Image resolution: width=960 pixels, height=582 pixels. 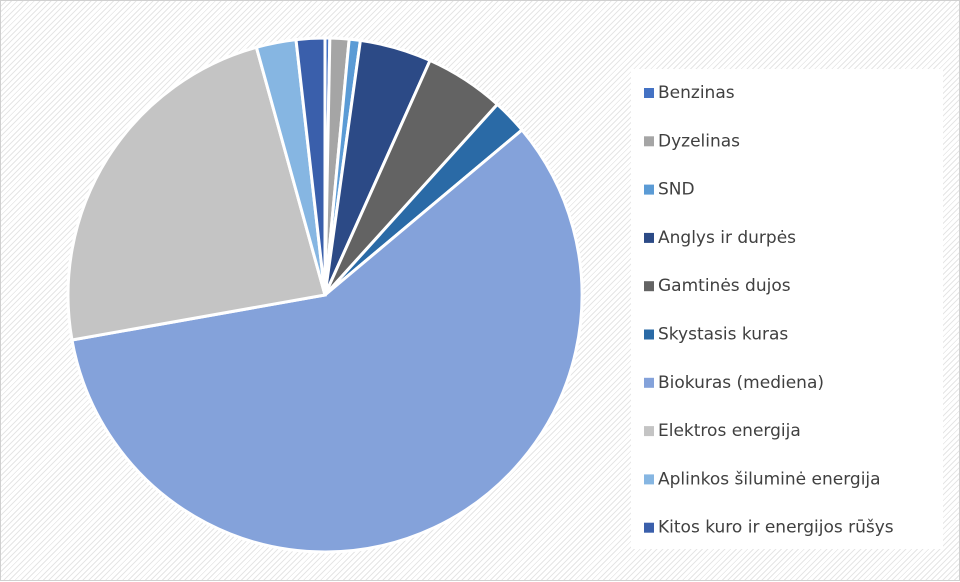 What do you see at coordinates (776, 528) in the screenshot?
I see `legend-label: Kitos kuro ir energijos rūšys` at bounding box center [776, 528].